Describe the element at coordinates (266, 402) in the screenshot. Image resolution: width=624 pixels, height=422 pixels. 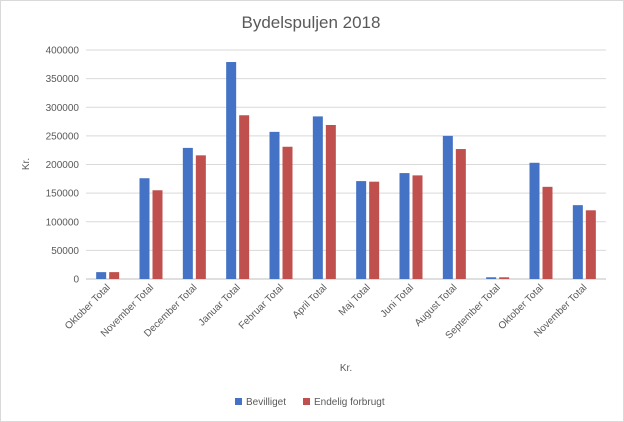
I see `legend-label: Bevilliget` at that location.